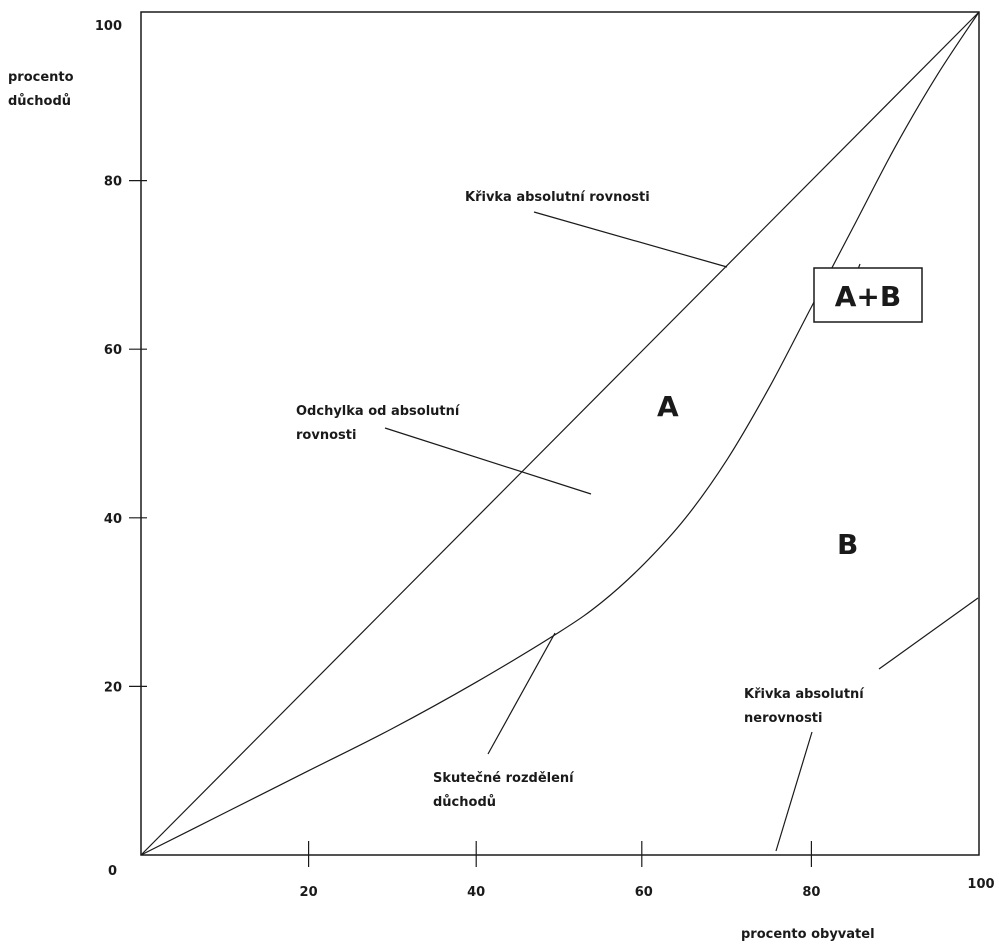 This screenshot has height=944, width=999. I want to click on y-tick-label-100: 100, so click(108, 26).